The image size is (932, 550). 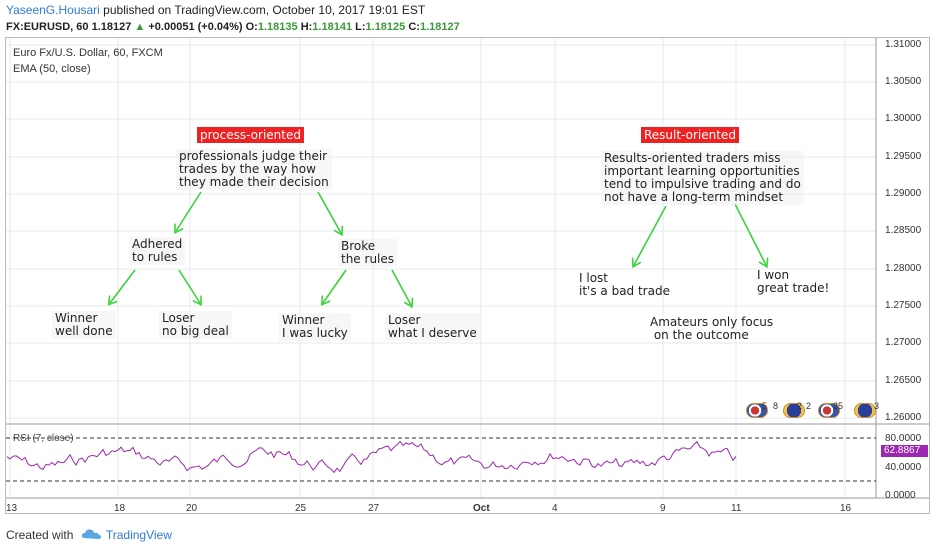 What do you see at coordinates (903, 467) in the screenshot?
I see `rsi-tick: 40.0000` at bounding box center [903, 467].